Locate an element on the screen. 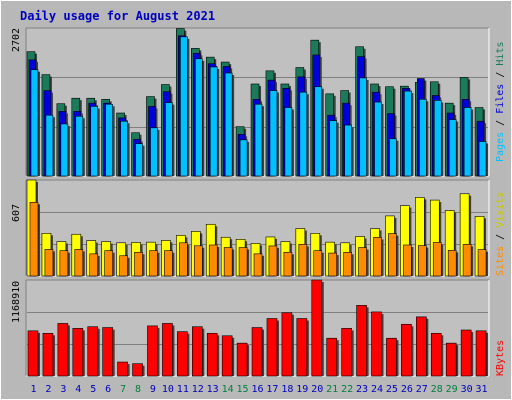  day-label: 15 is located at coordinates (243, 389).